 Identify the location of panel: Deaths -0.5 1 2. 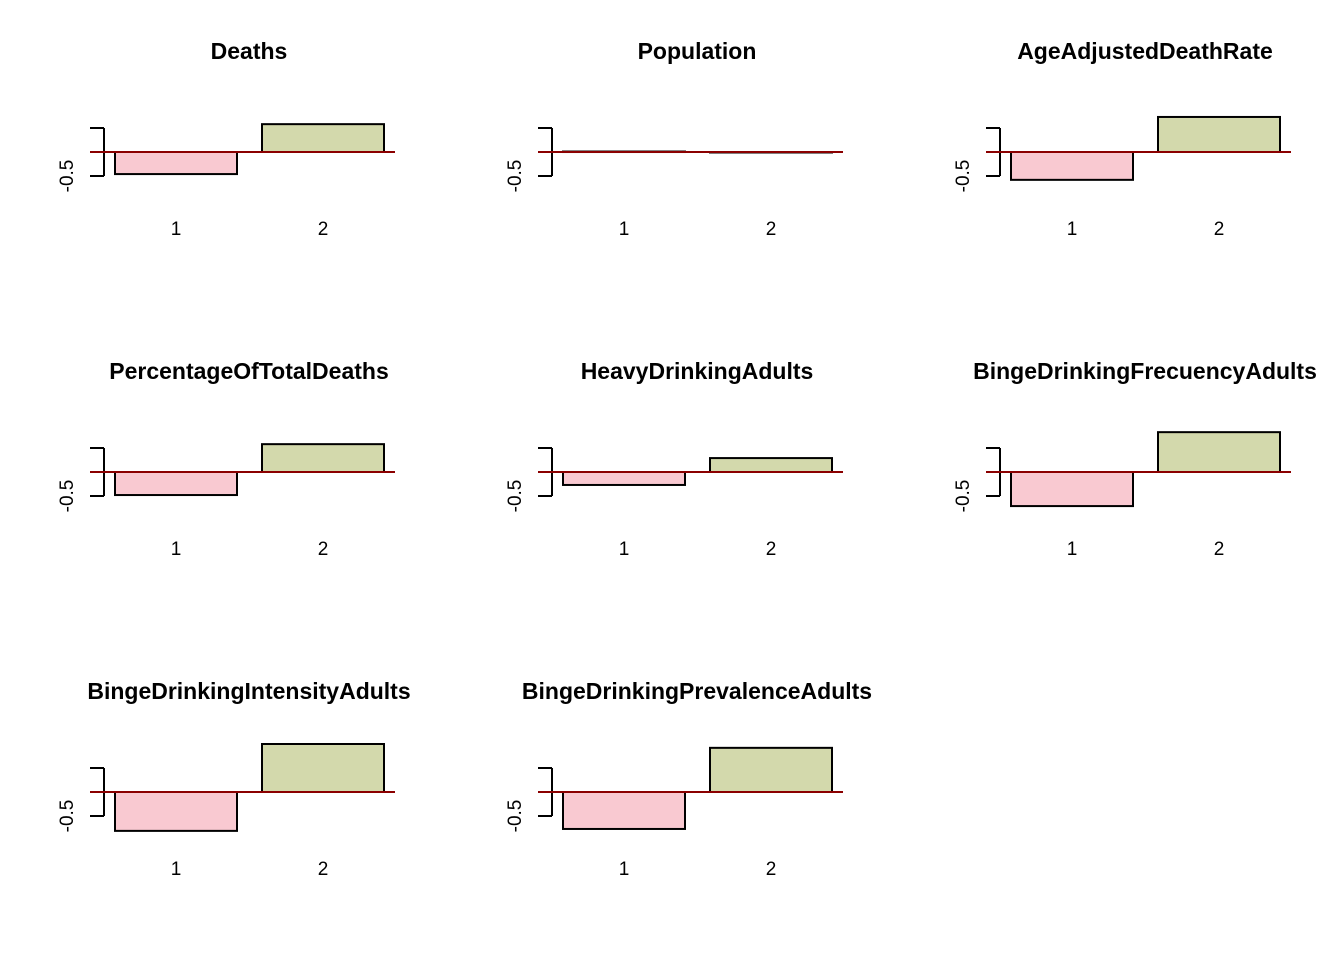
(226, 139).